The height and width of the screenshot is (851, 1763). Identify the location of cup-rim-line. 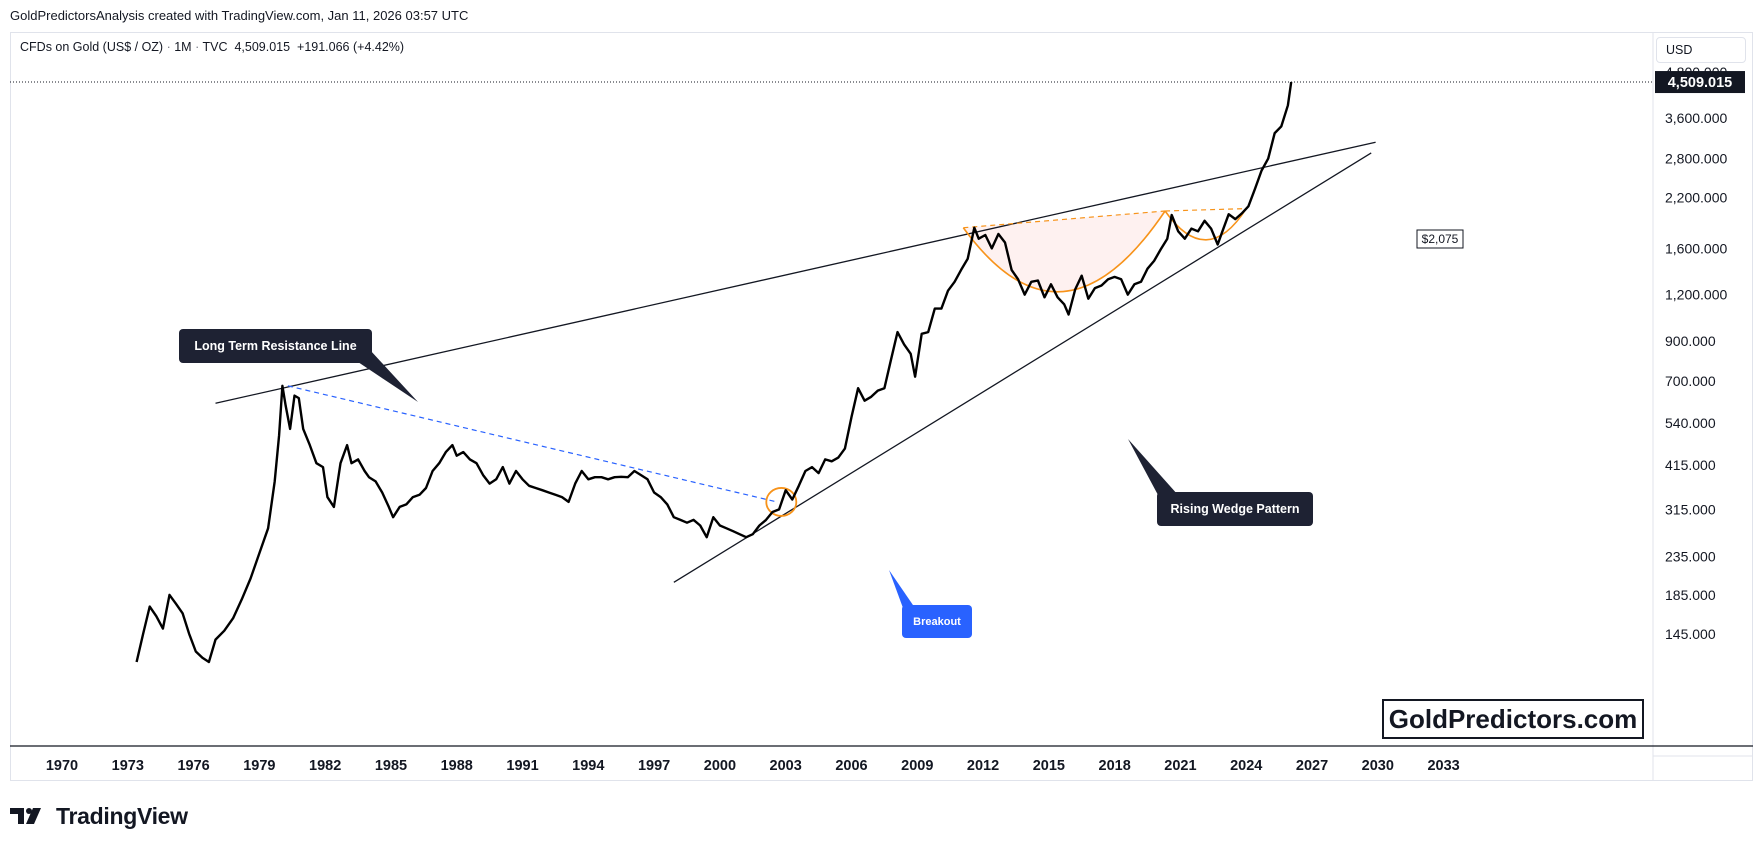
(1064, 219).